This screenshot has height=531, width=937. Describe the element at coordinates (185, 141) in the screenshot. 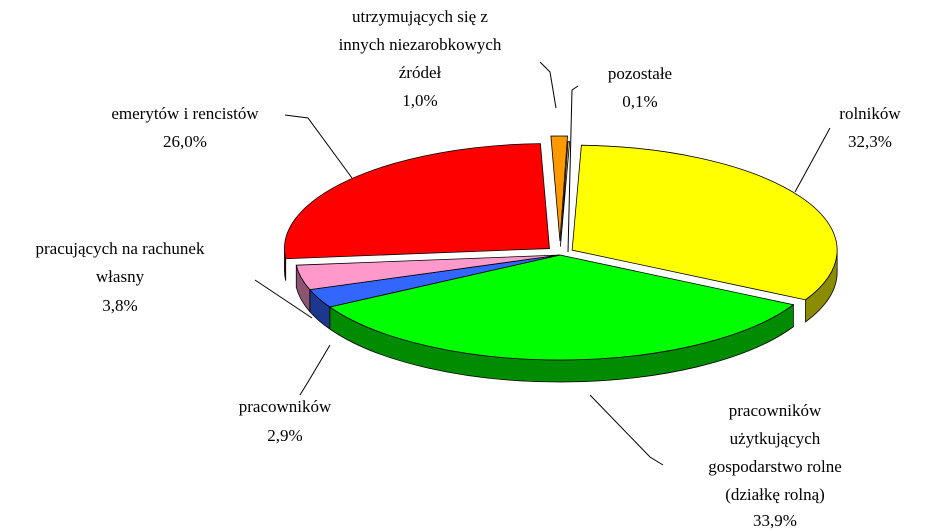

I see `value-label: 26,0%` at that location.